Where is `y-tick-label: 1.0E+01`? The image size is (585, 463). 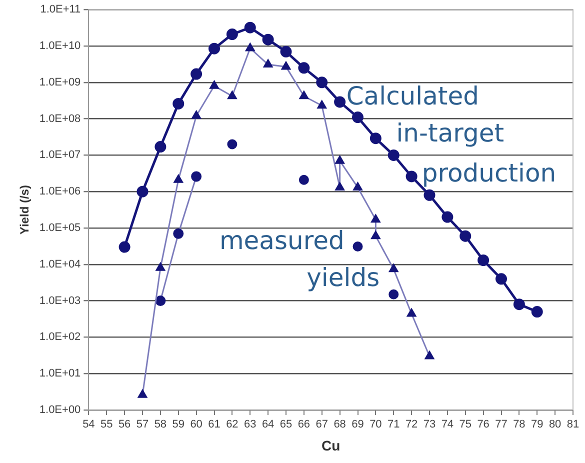 y-tick-label: 1.0E+01 is located at coordinates (60, 374).